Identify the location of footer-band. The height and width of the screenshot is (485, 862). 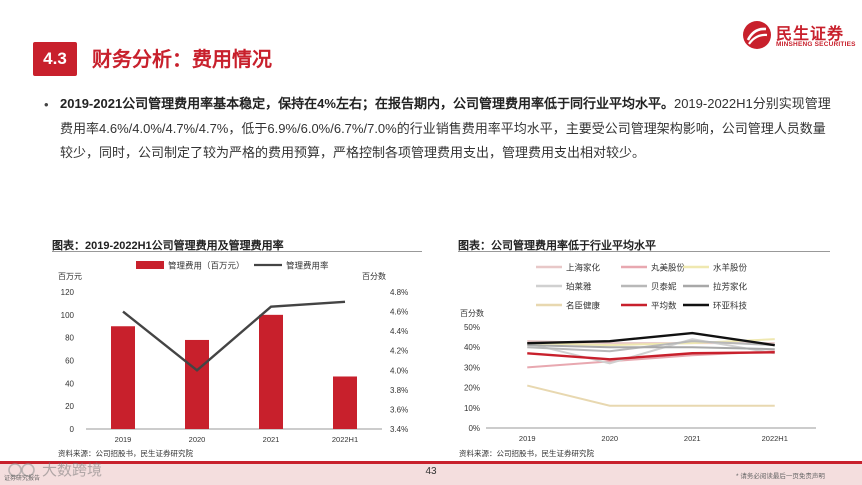
(431, 473).